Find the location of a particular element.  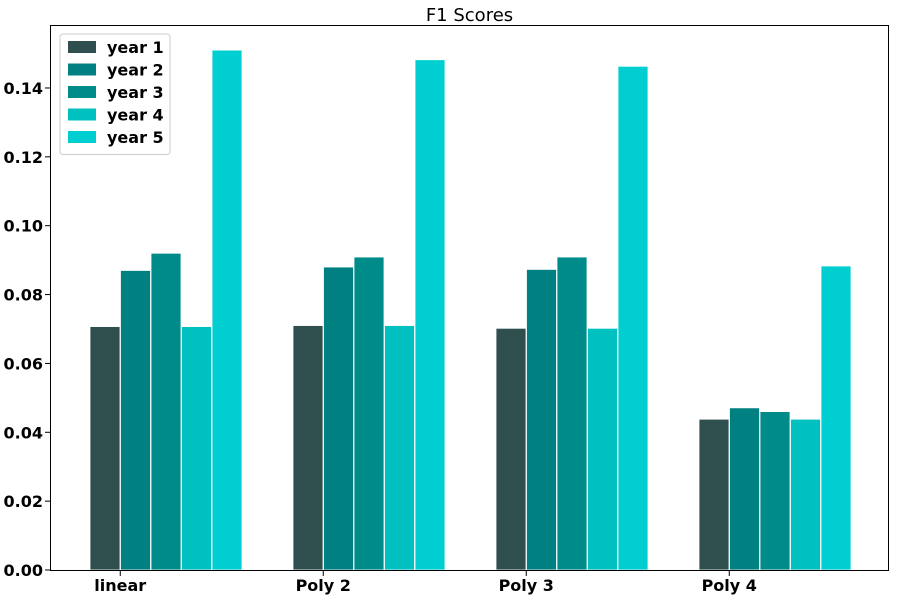

y-tick-label: 0.06 is located at coordinates (23, 363).